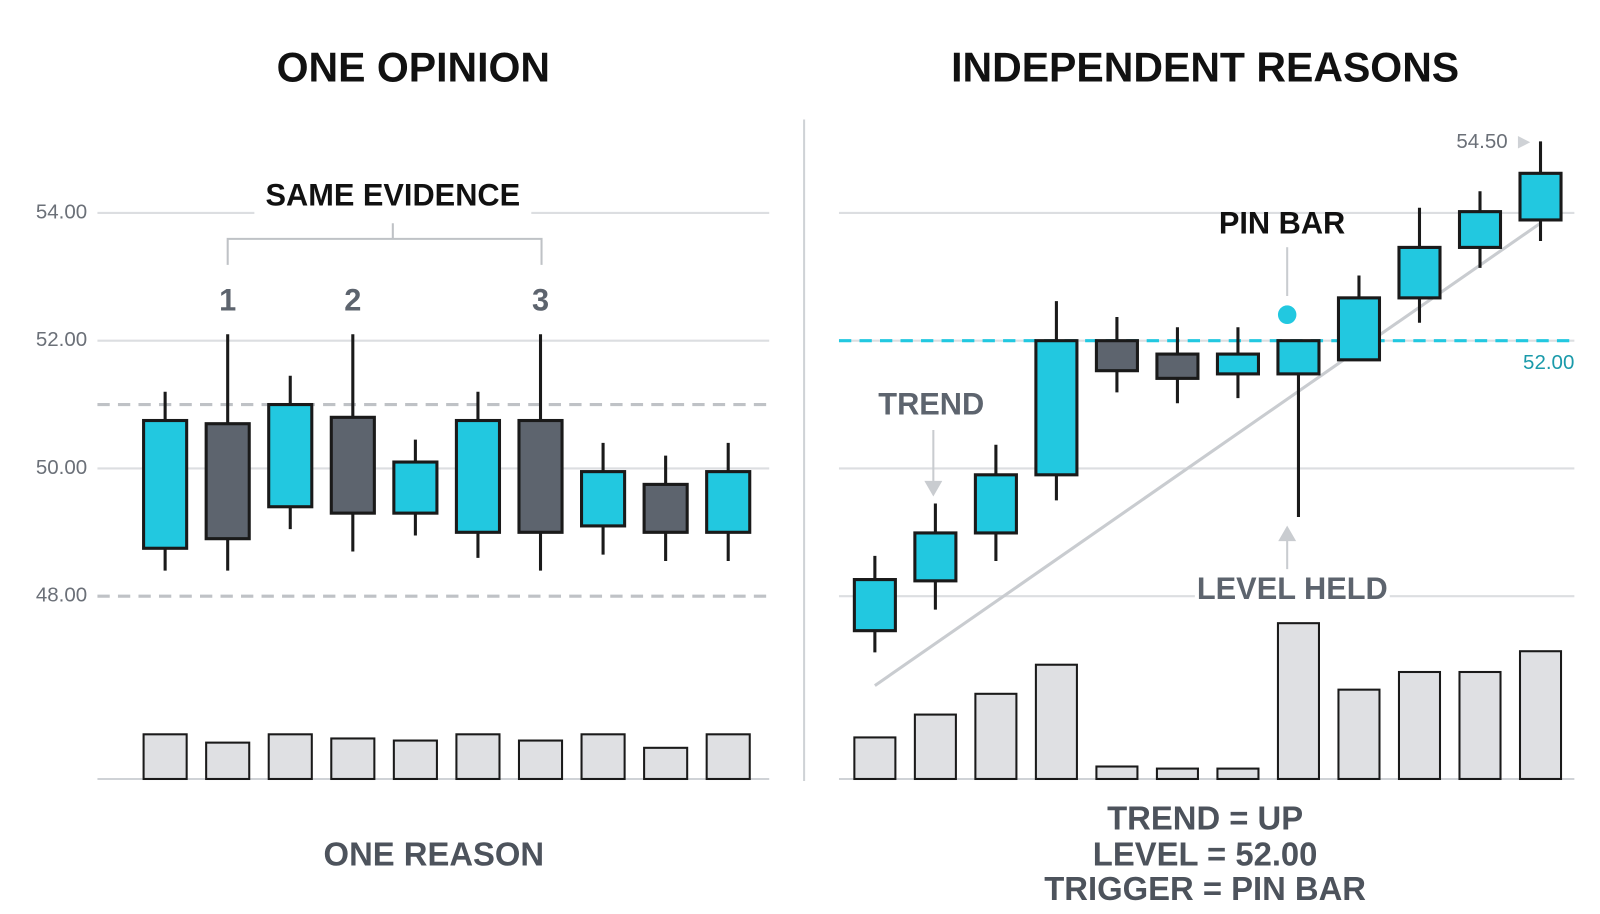  What do you see at coordinates (1481, 141) in the screenshot?
I see `high-label: 54.50` at bounding box center [1481, 141].